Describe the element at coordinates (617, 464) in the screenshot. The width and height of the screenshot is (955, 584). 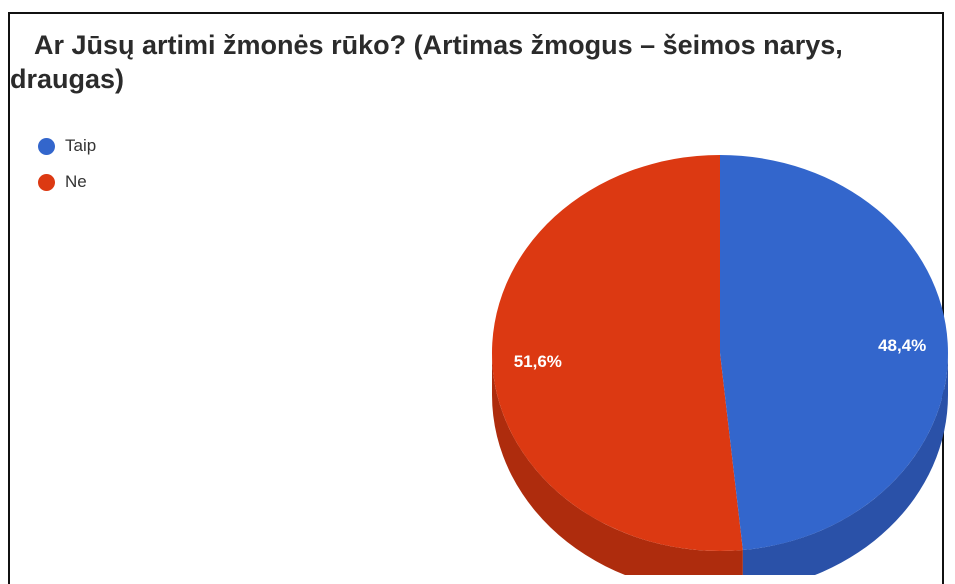
I see `pie-side-ne` at that location.